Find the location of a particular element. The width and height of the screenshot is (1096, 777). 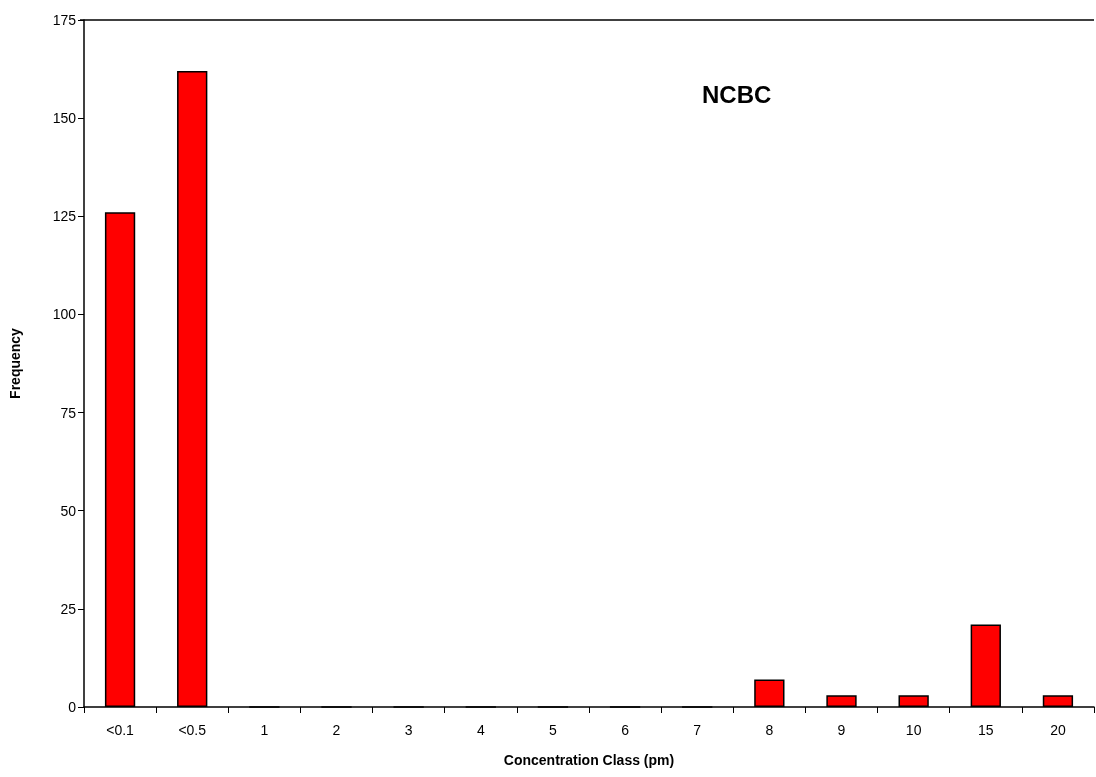

x-tick-label: 4 is located at coordinates (480, 730).